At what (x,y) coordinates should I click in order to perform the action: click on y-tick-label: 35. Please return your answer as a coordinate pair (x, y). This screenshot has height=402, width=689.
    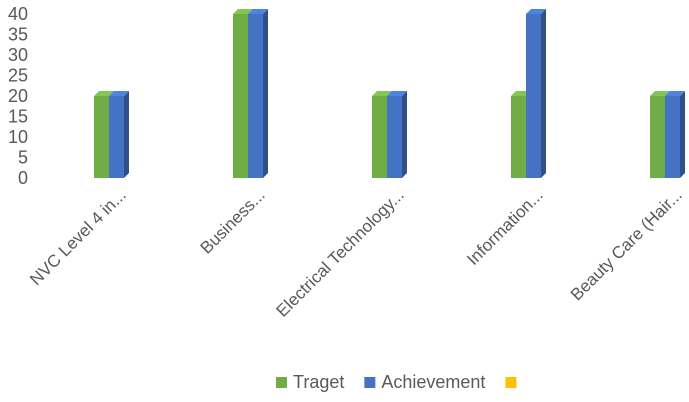
    Looking at the image, I should click on (18, 35).